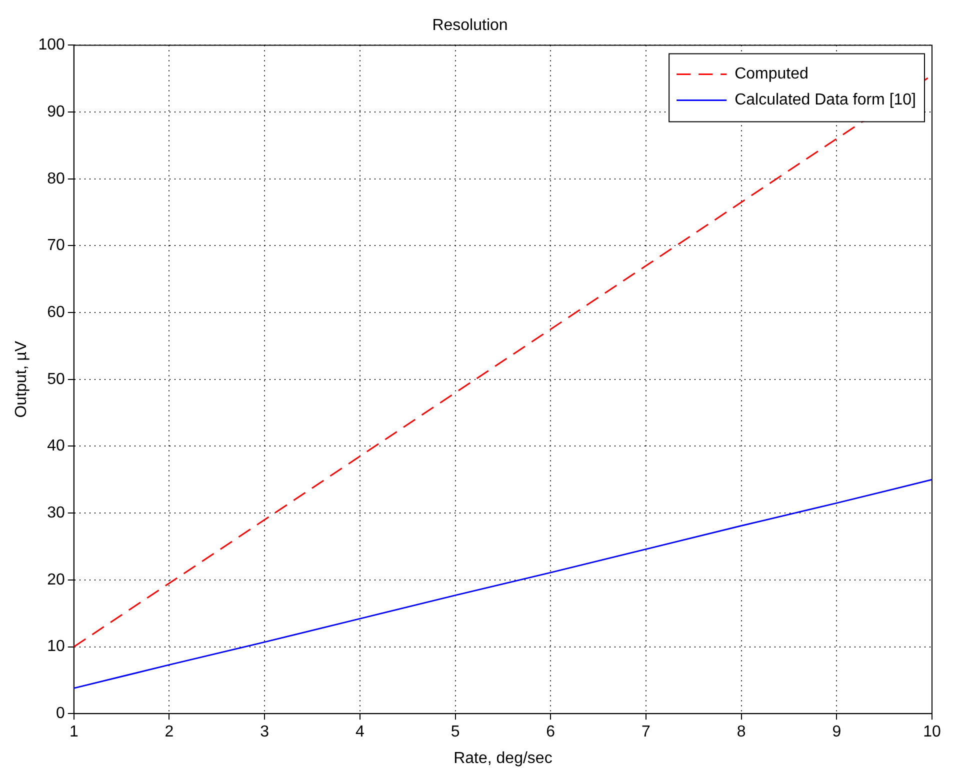 The width and height of the screenshot is (954, 782). Describe the element at coordinates (56, 446) in the screenshot. I see `y-tick-label: 40` at that location.